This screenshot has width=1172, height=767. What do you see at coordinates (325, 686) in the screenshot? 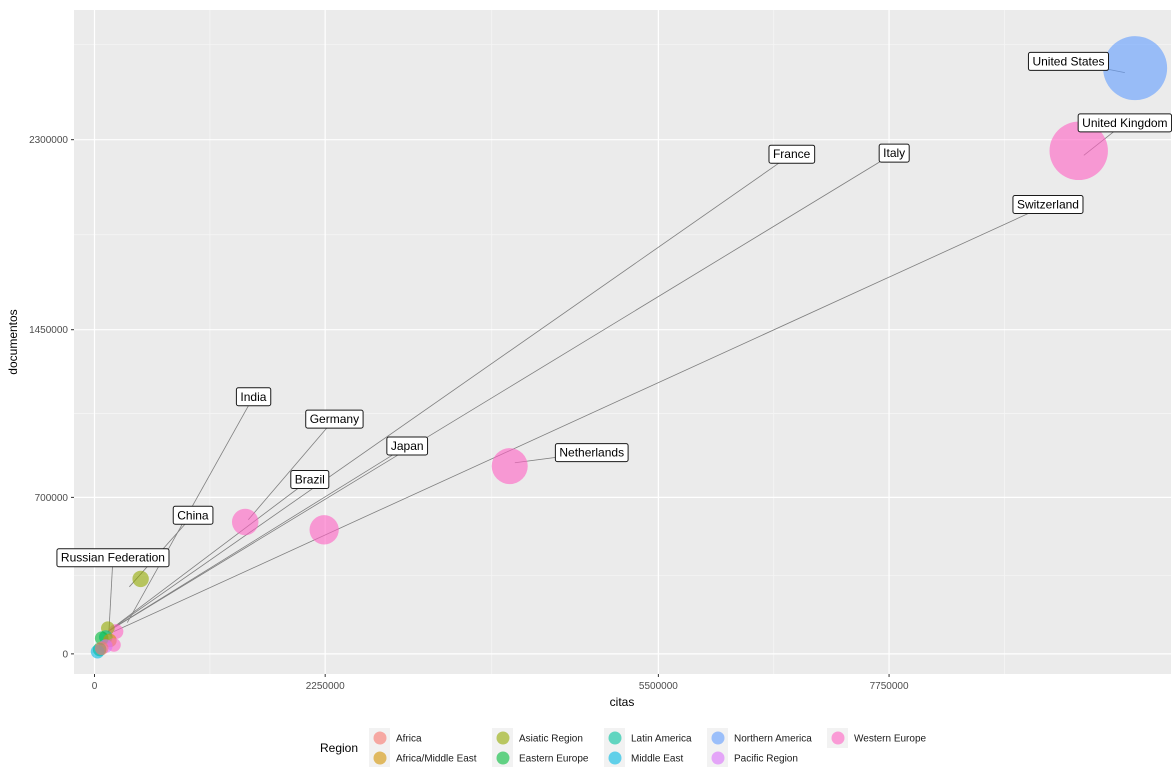
I see `x-tick-label: 2250000` at bounding box center [325, 686].